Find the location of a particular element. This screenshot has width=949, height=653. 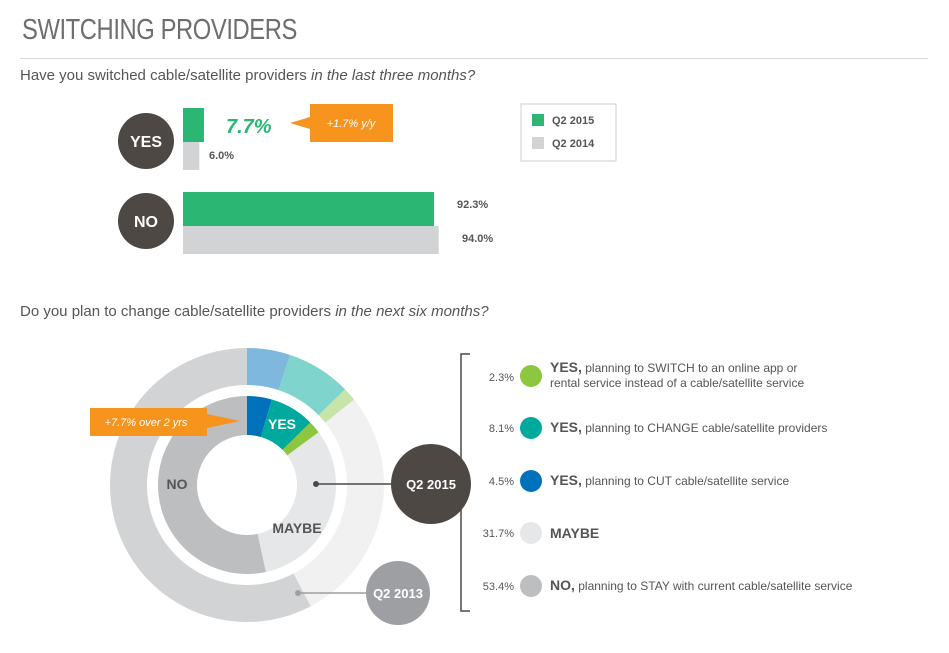

yes-category-circle is located at coordinates (146, 141).